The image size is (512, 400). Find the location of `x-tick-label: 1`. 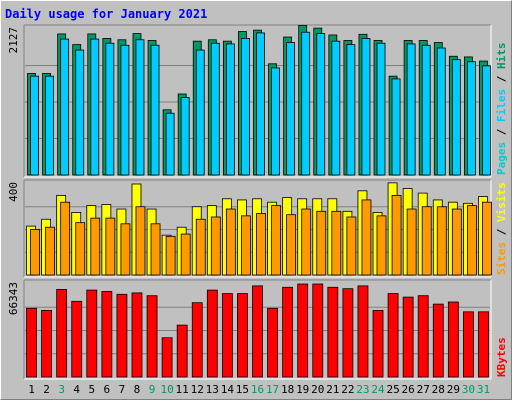

x-tick-label: 1 is located at coordinates (31, 389).